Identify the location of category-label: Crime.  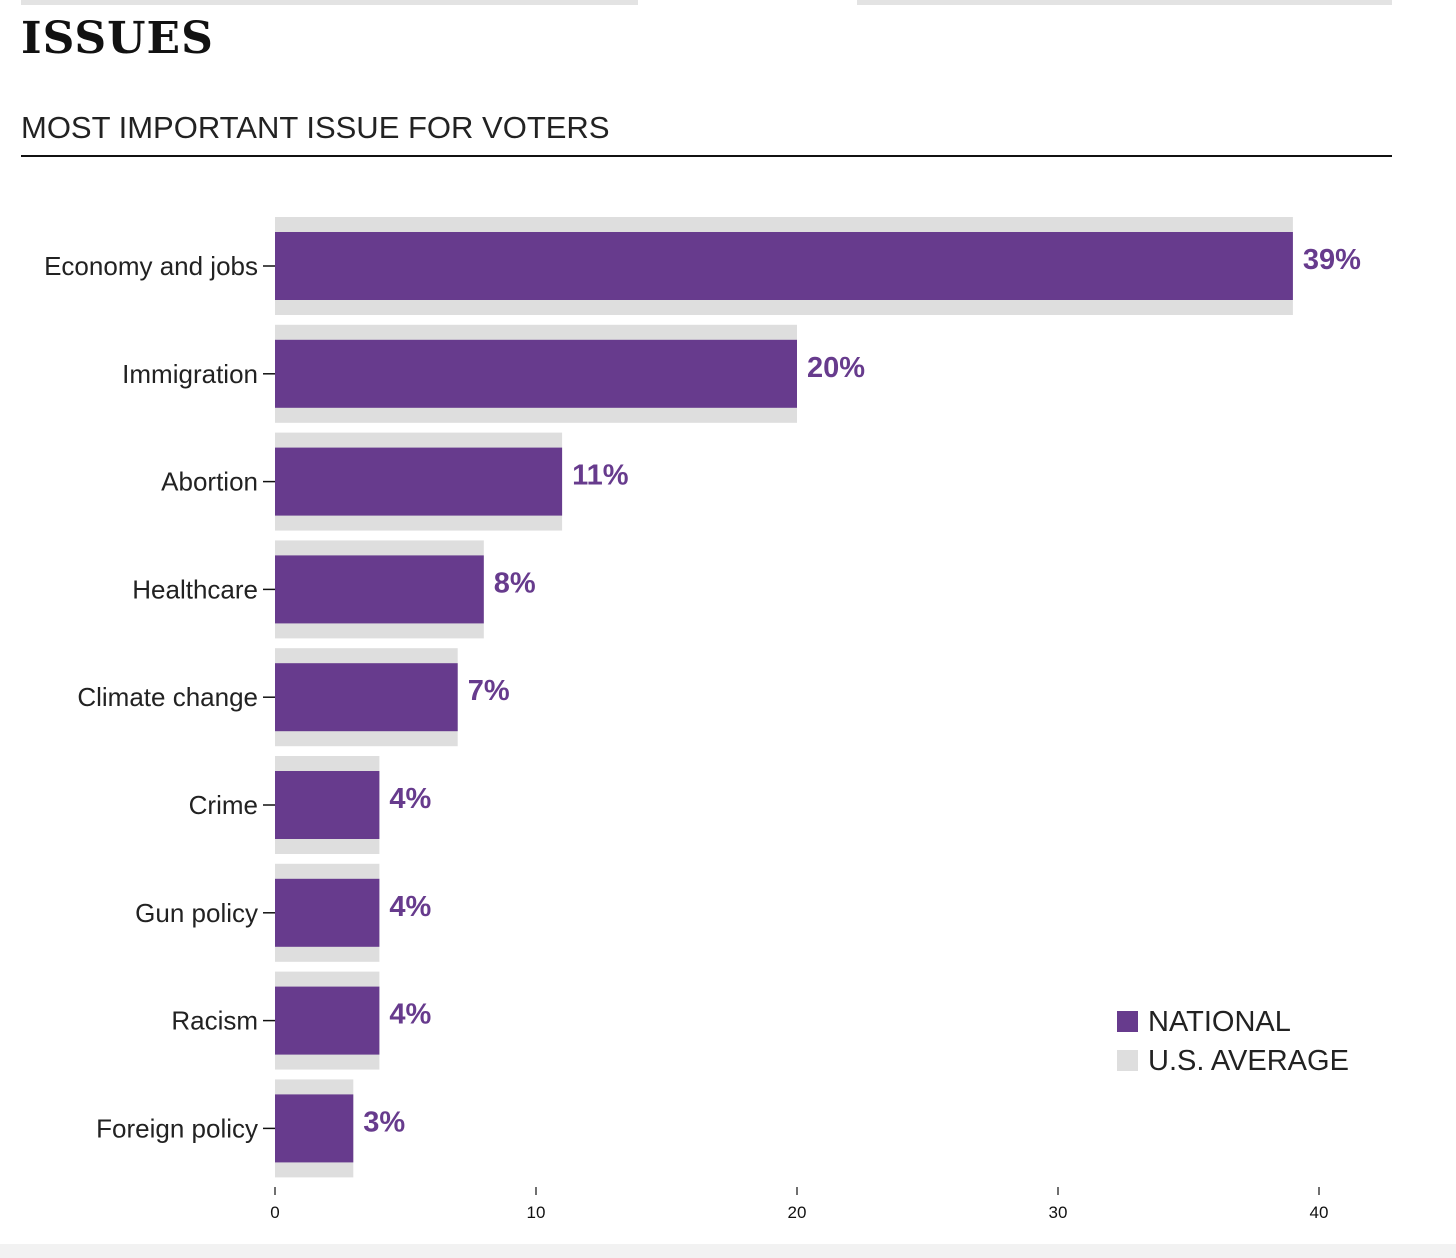
(223, 805).